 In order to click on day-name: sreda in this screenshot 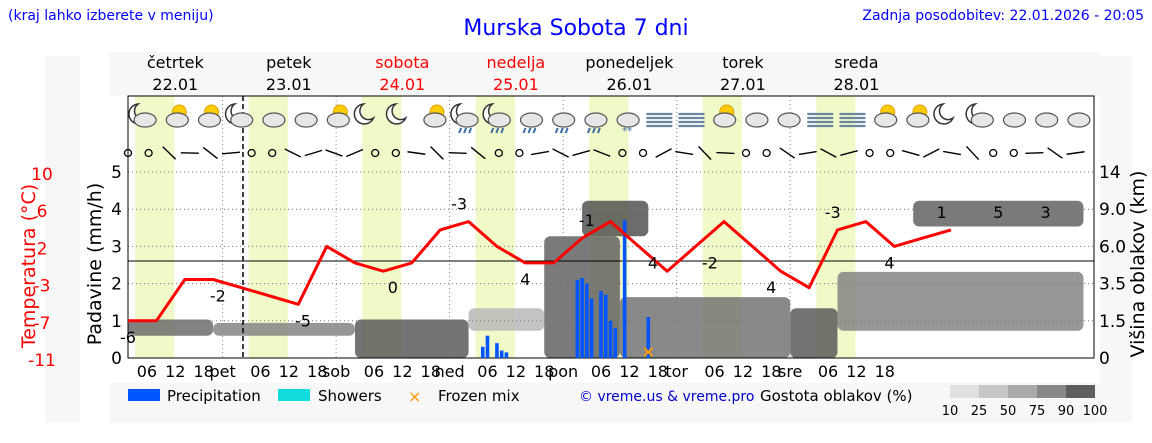, I will do `click(856, 62)`.